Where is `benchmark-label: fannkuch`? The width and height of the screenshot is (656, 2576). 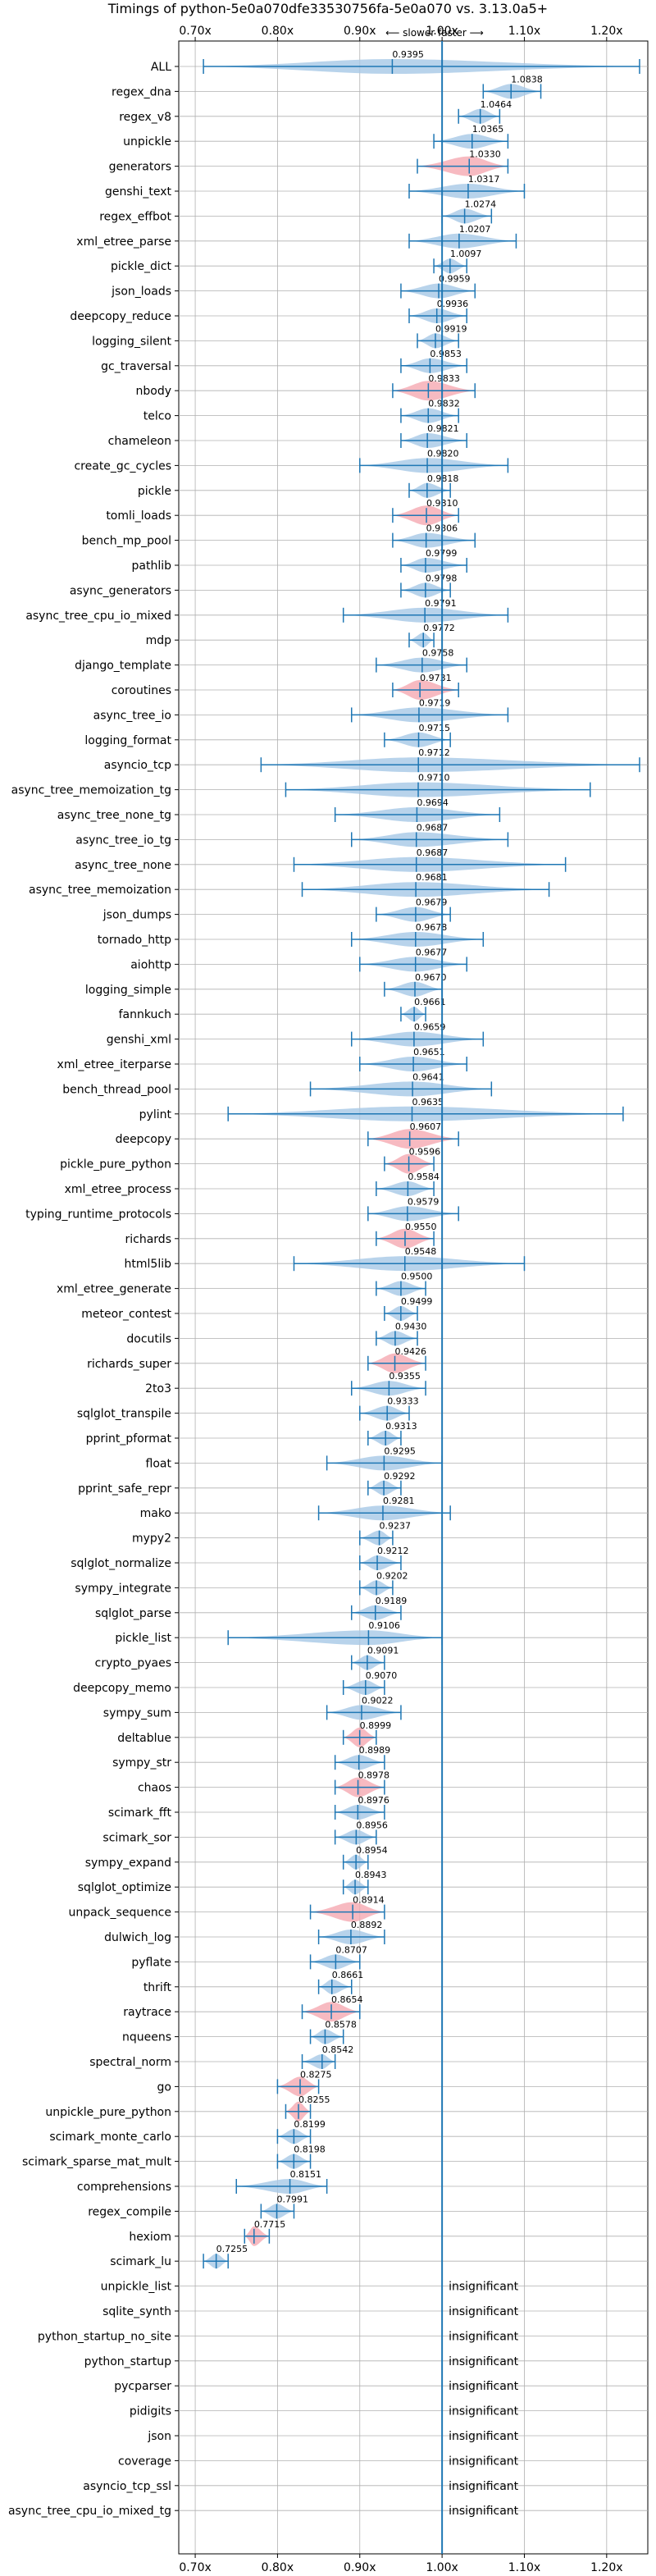
benchmark-label: fannkuch is located at coordinates (145, 1015).